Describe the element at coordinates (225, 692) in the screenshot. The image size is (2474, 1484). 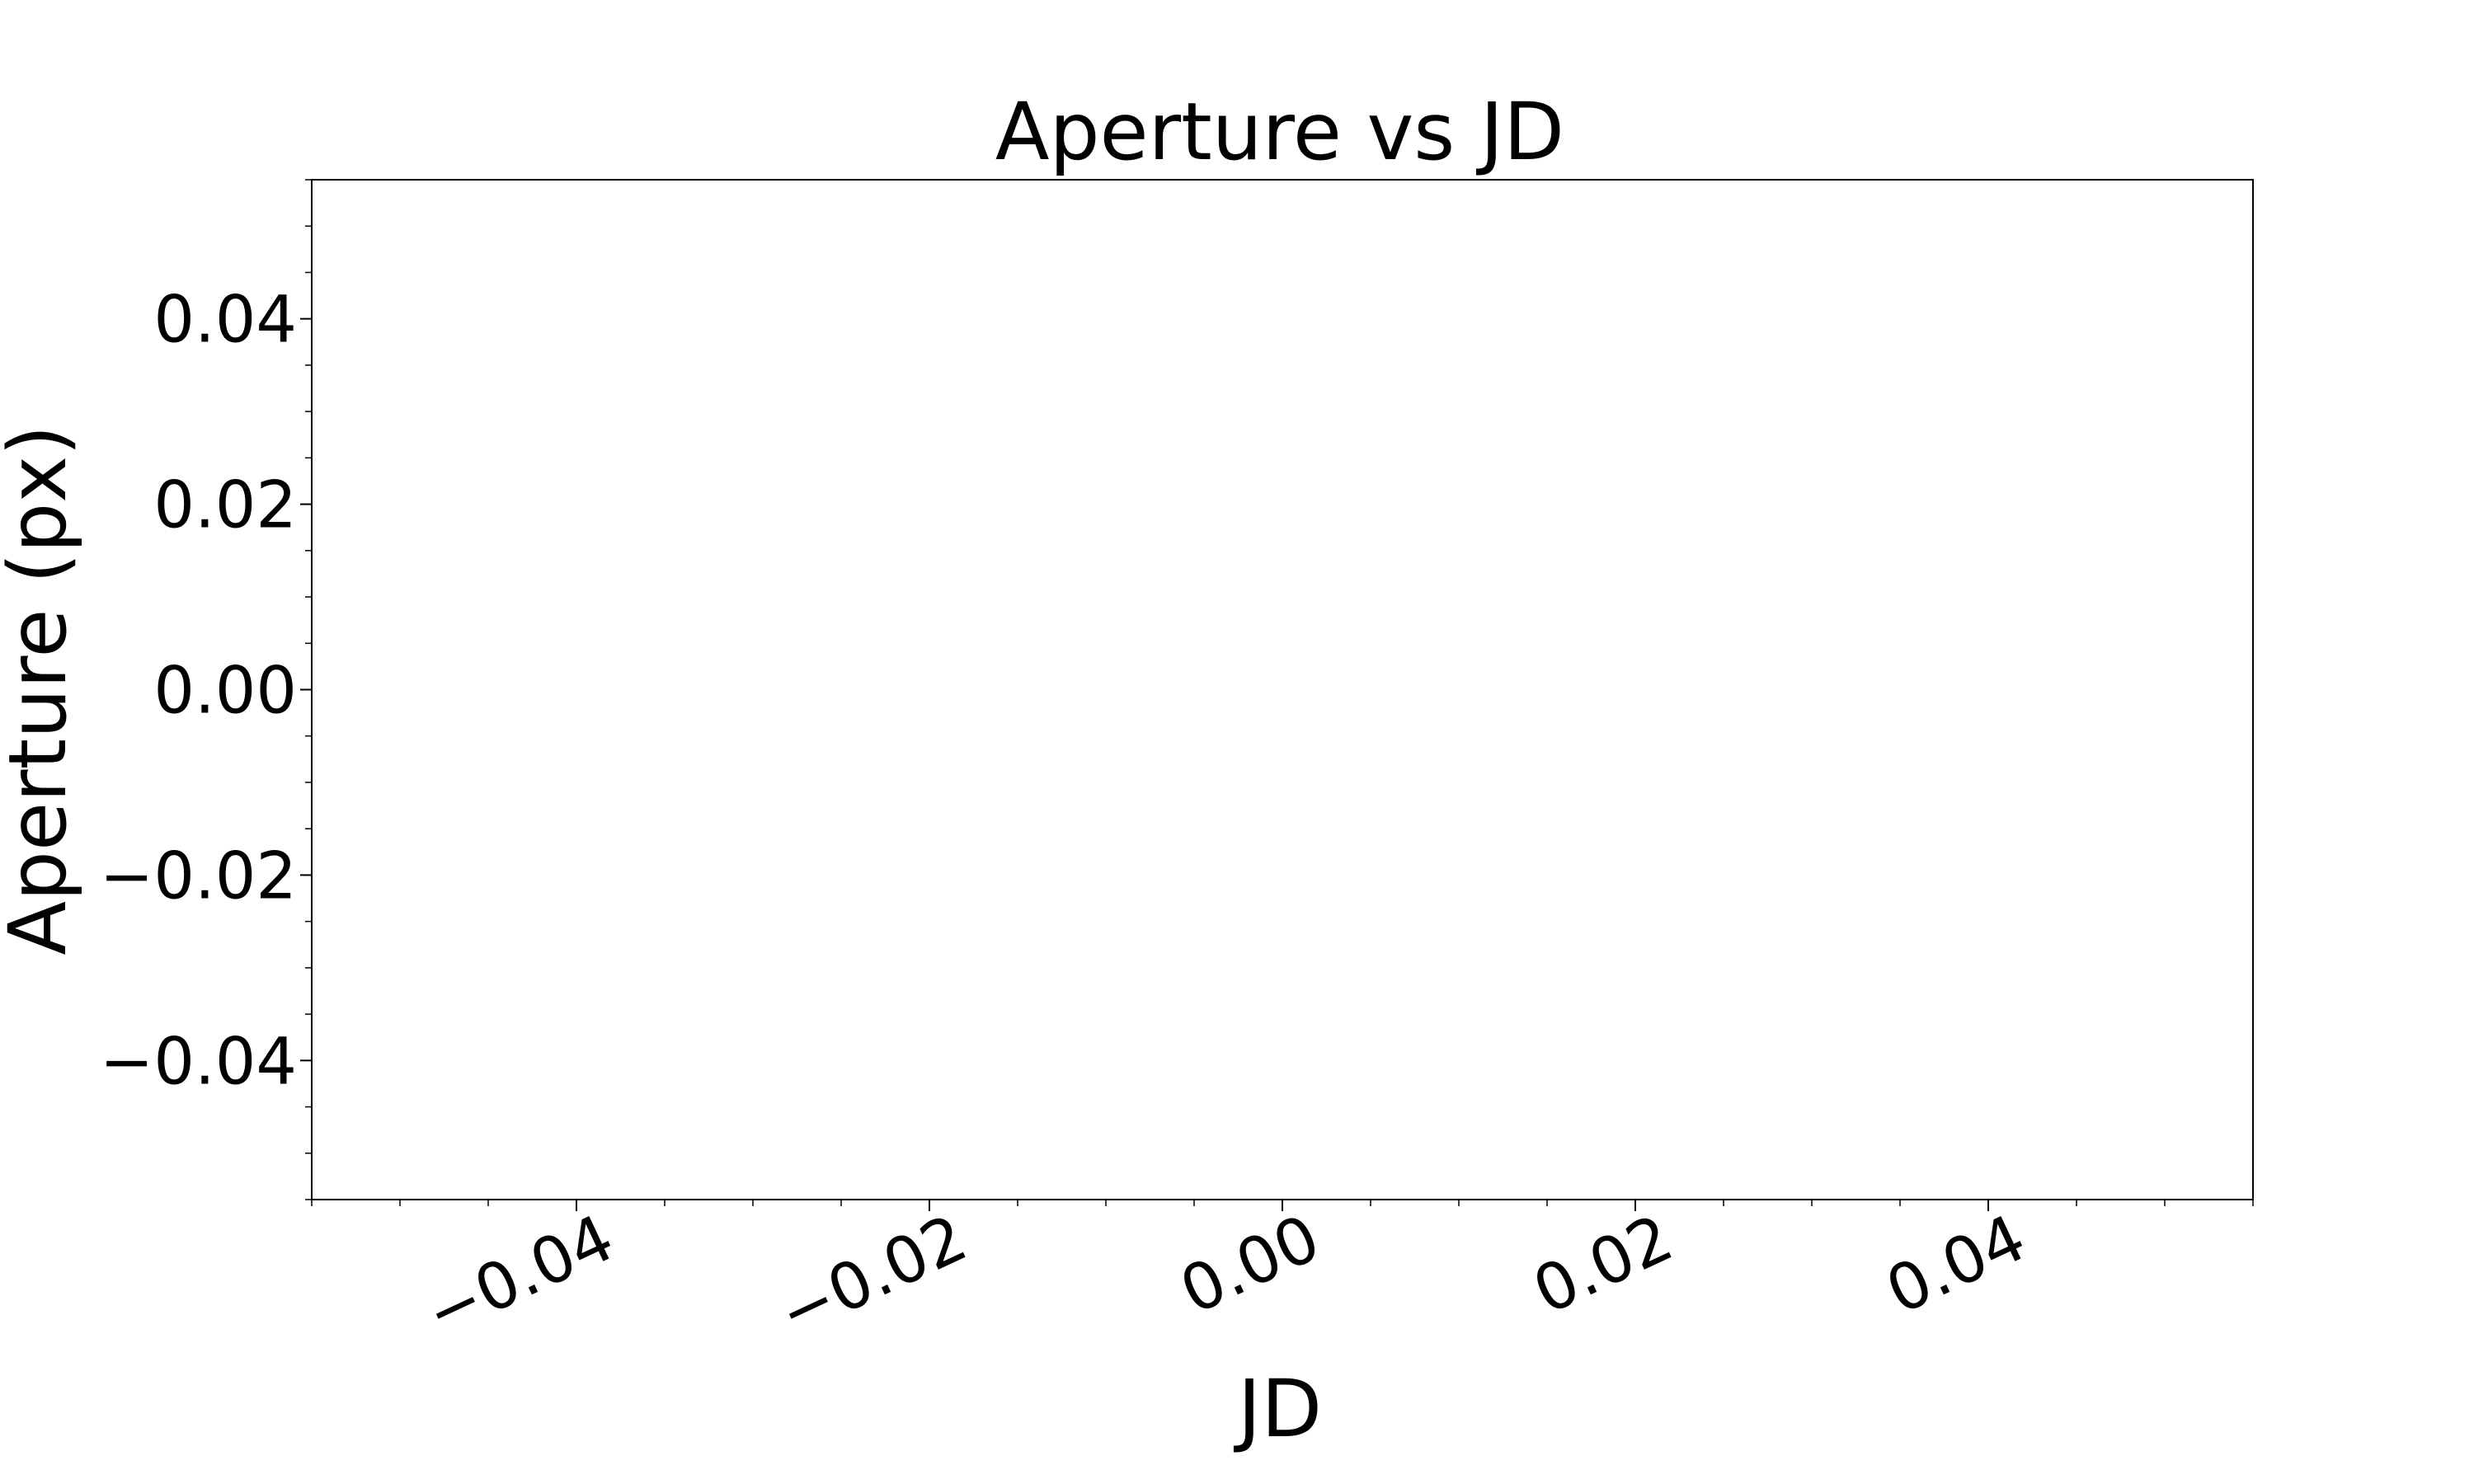
I see `y-tick-label: 0.00` at that location.